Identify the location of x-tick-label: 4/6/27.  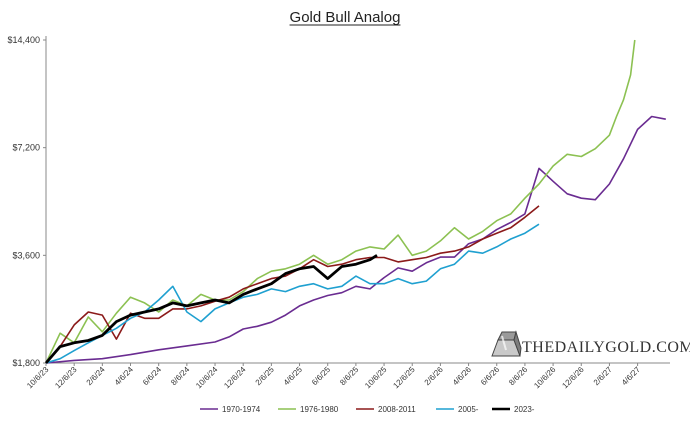
(631, 376).